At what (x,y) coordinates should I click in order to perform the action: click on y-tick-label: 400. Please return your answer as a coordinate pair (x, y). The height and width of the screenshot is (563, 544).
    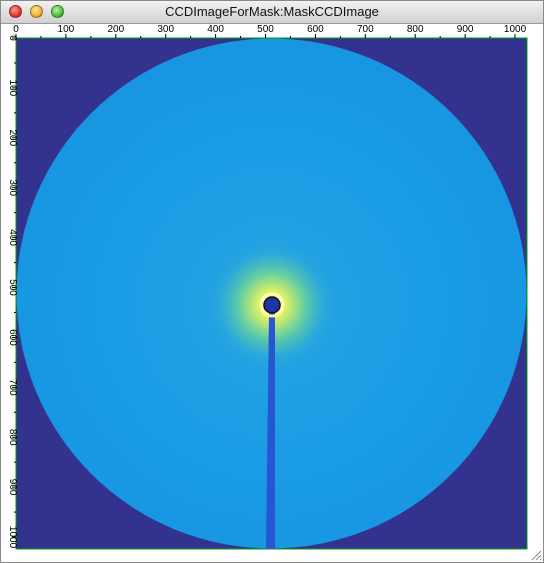
    Looking at the image, I should click on (12, 237).